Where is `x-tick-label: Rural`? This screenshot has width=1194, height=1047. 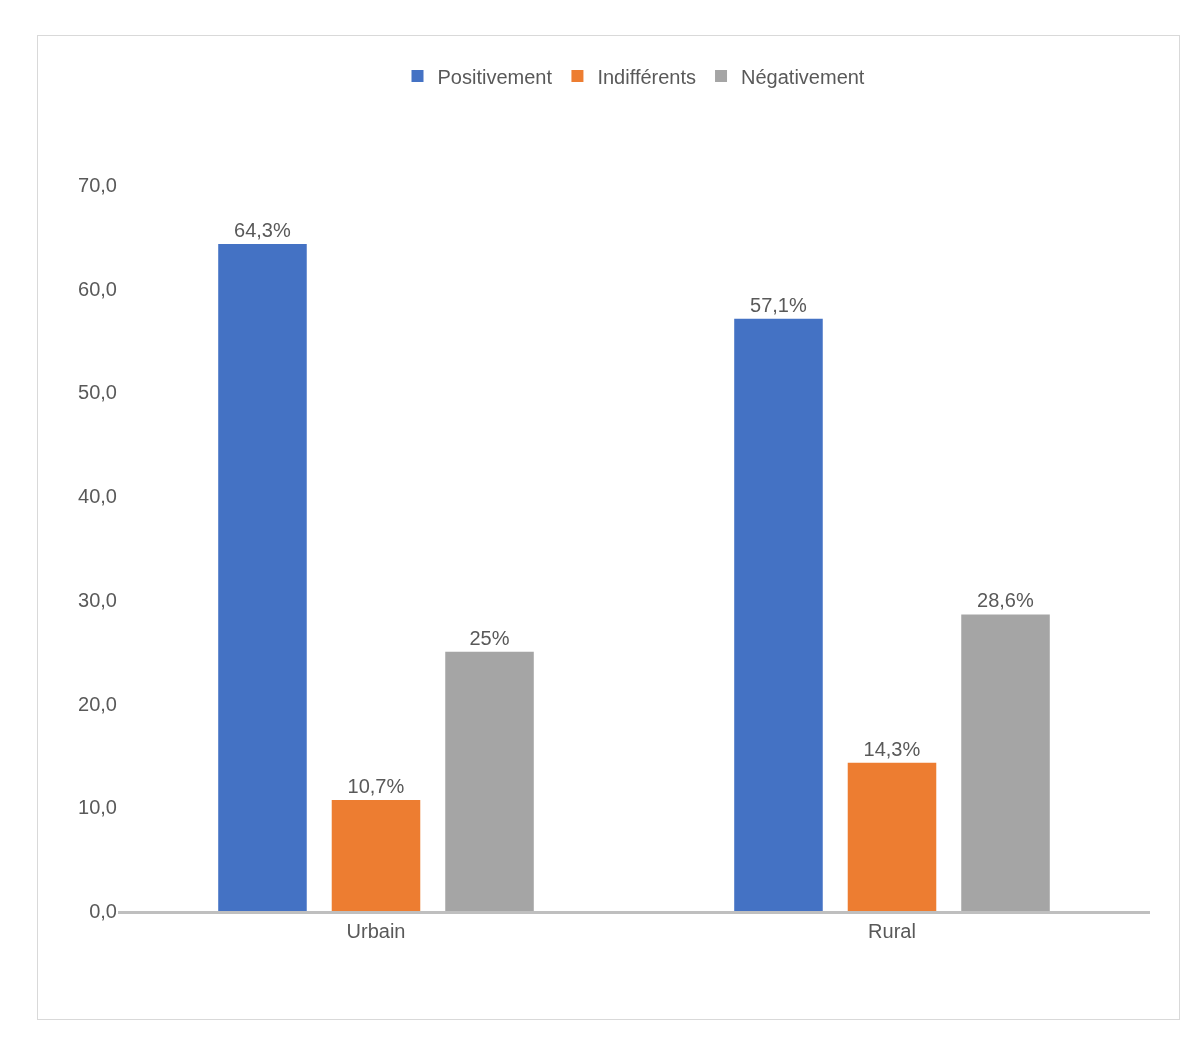
x-tick-label: Rural is located at coordinates (892, 931).